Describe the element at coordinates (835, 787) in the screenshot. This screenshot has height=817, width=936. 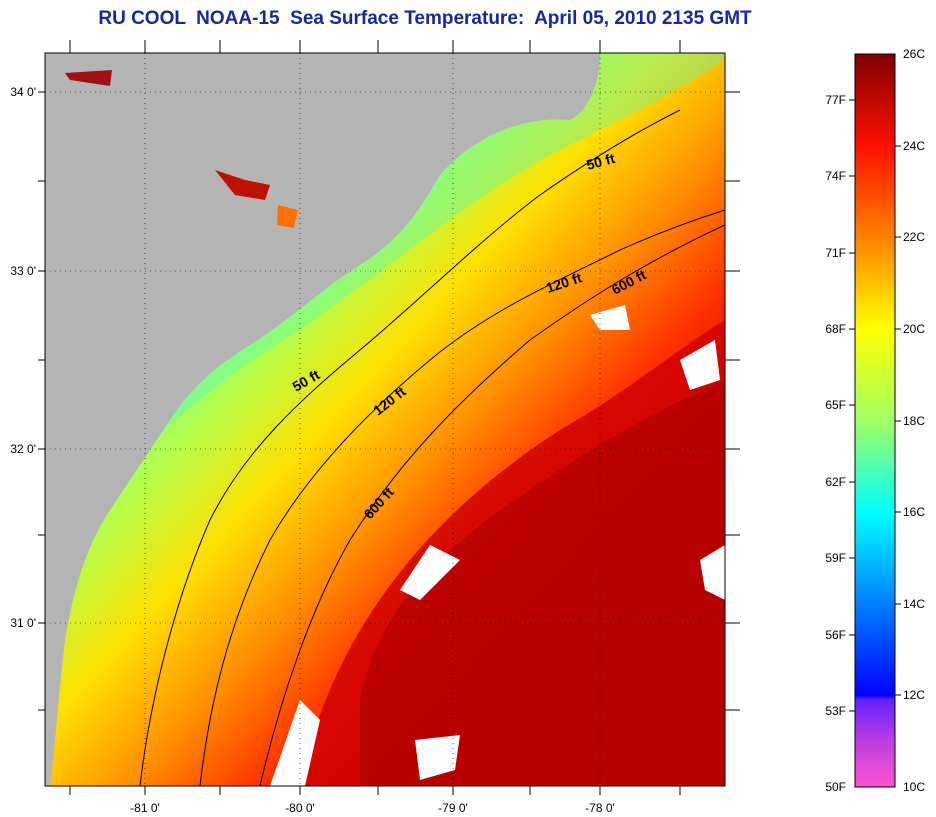
I see `colorbar-label-f: 50F` at that location.